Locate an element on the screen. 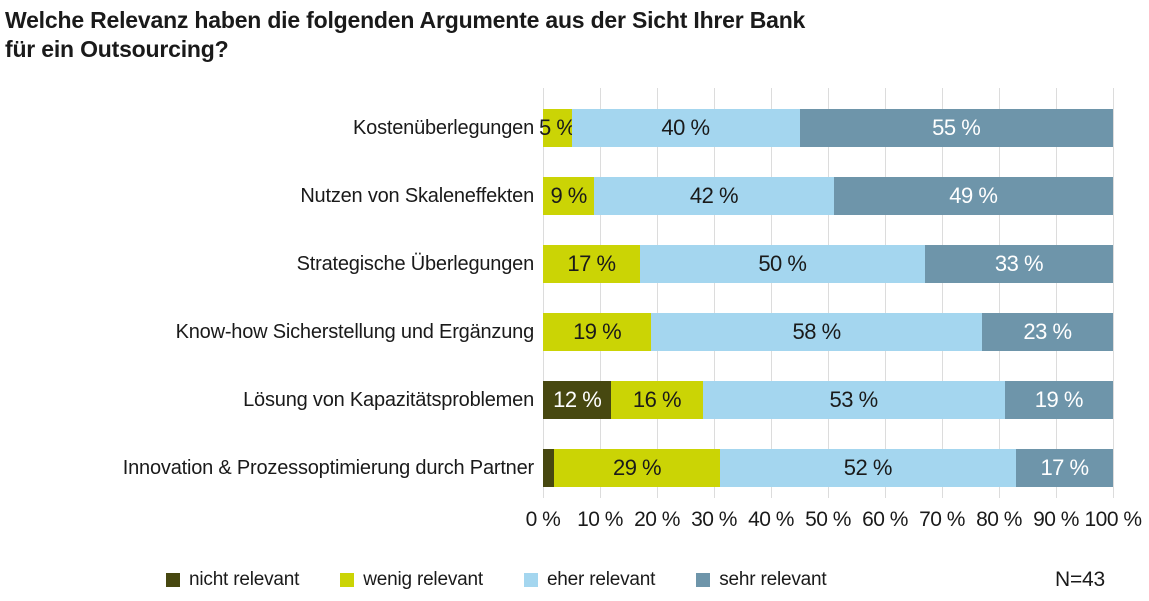  segment-sehr-relevant: 17 % is located at coordinates (1064, 468).